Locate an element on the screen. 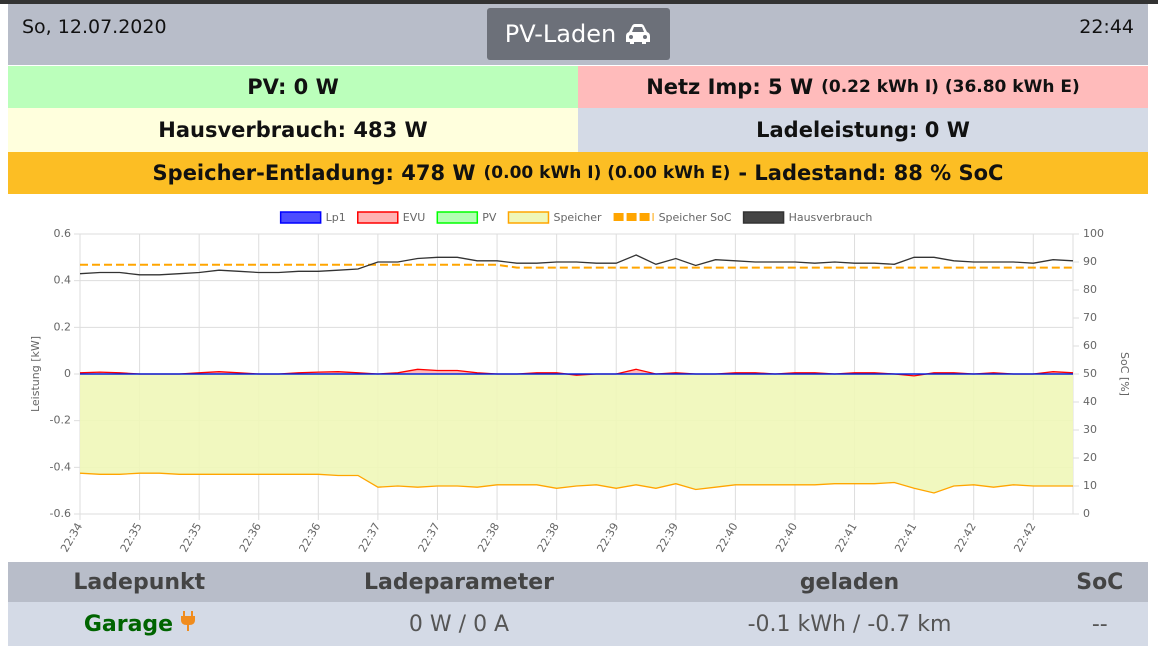 The height and width of the screenshot is (647, 1158). y2-tick-label: 30 is located at coordinates (1090, 429).